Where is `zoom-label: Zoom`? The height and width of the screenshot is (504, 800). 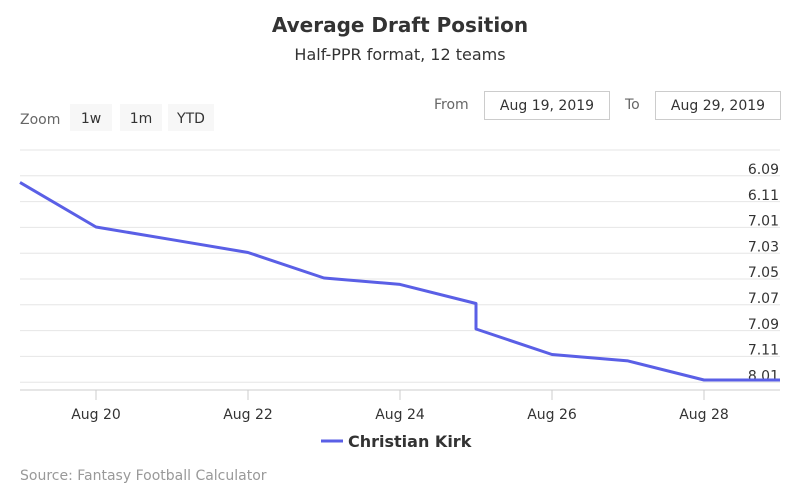 zoom-label: Zoom is located at coordinates (40, 120).